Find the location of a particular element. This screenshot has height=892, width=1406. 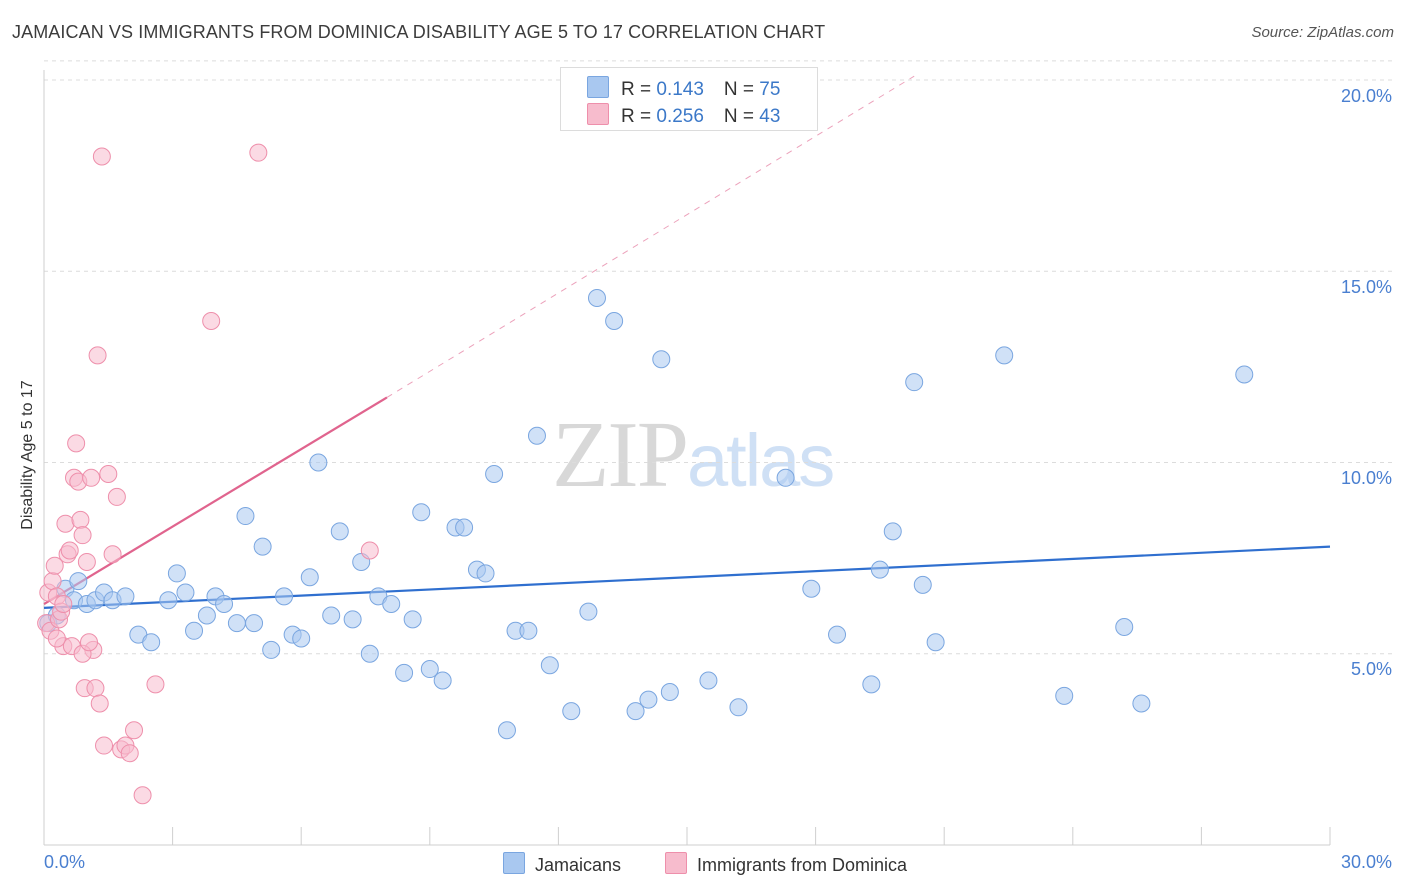

legend-row-jamaicans: R = 0.143 N = 75 is located at coordinates (683, 88).